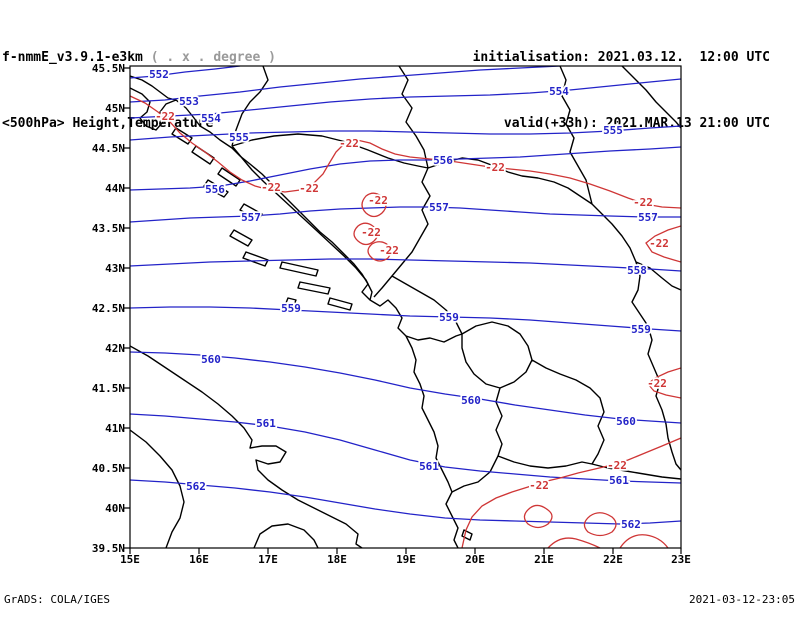 The width and height of the screenshot is (800, 618). Describe the element at coordinates (199, 559) in the screenshot. I see `x-tick-label: 16E` at that location.